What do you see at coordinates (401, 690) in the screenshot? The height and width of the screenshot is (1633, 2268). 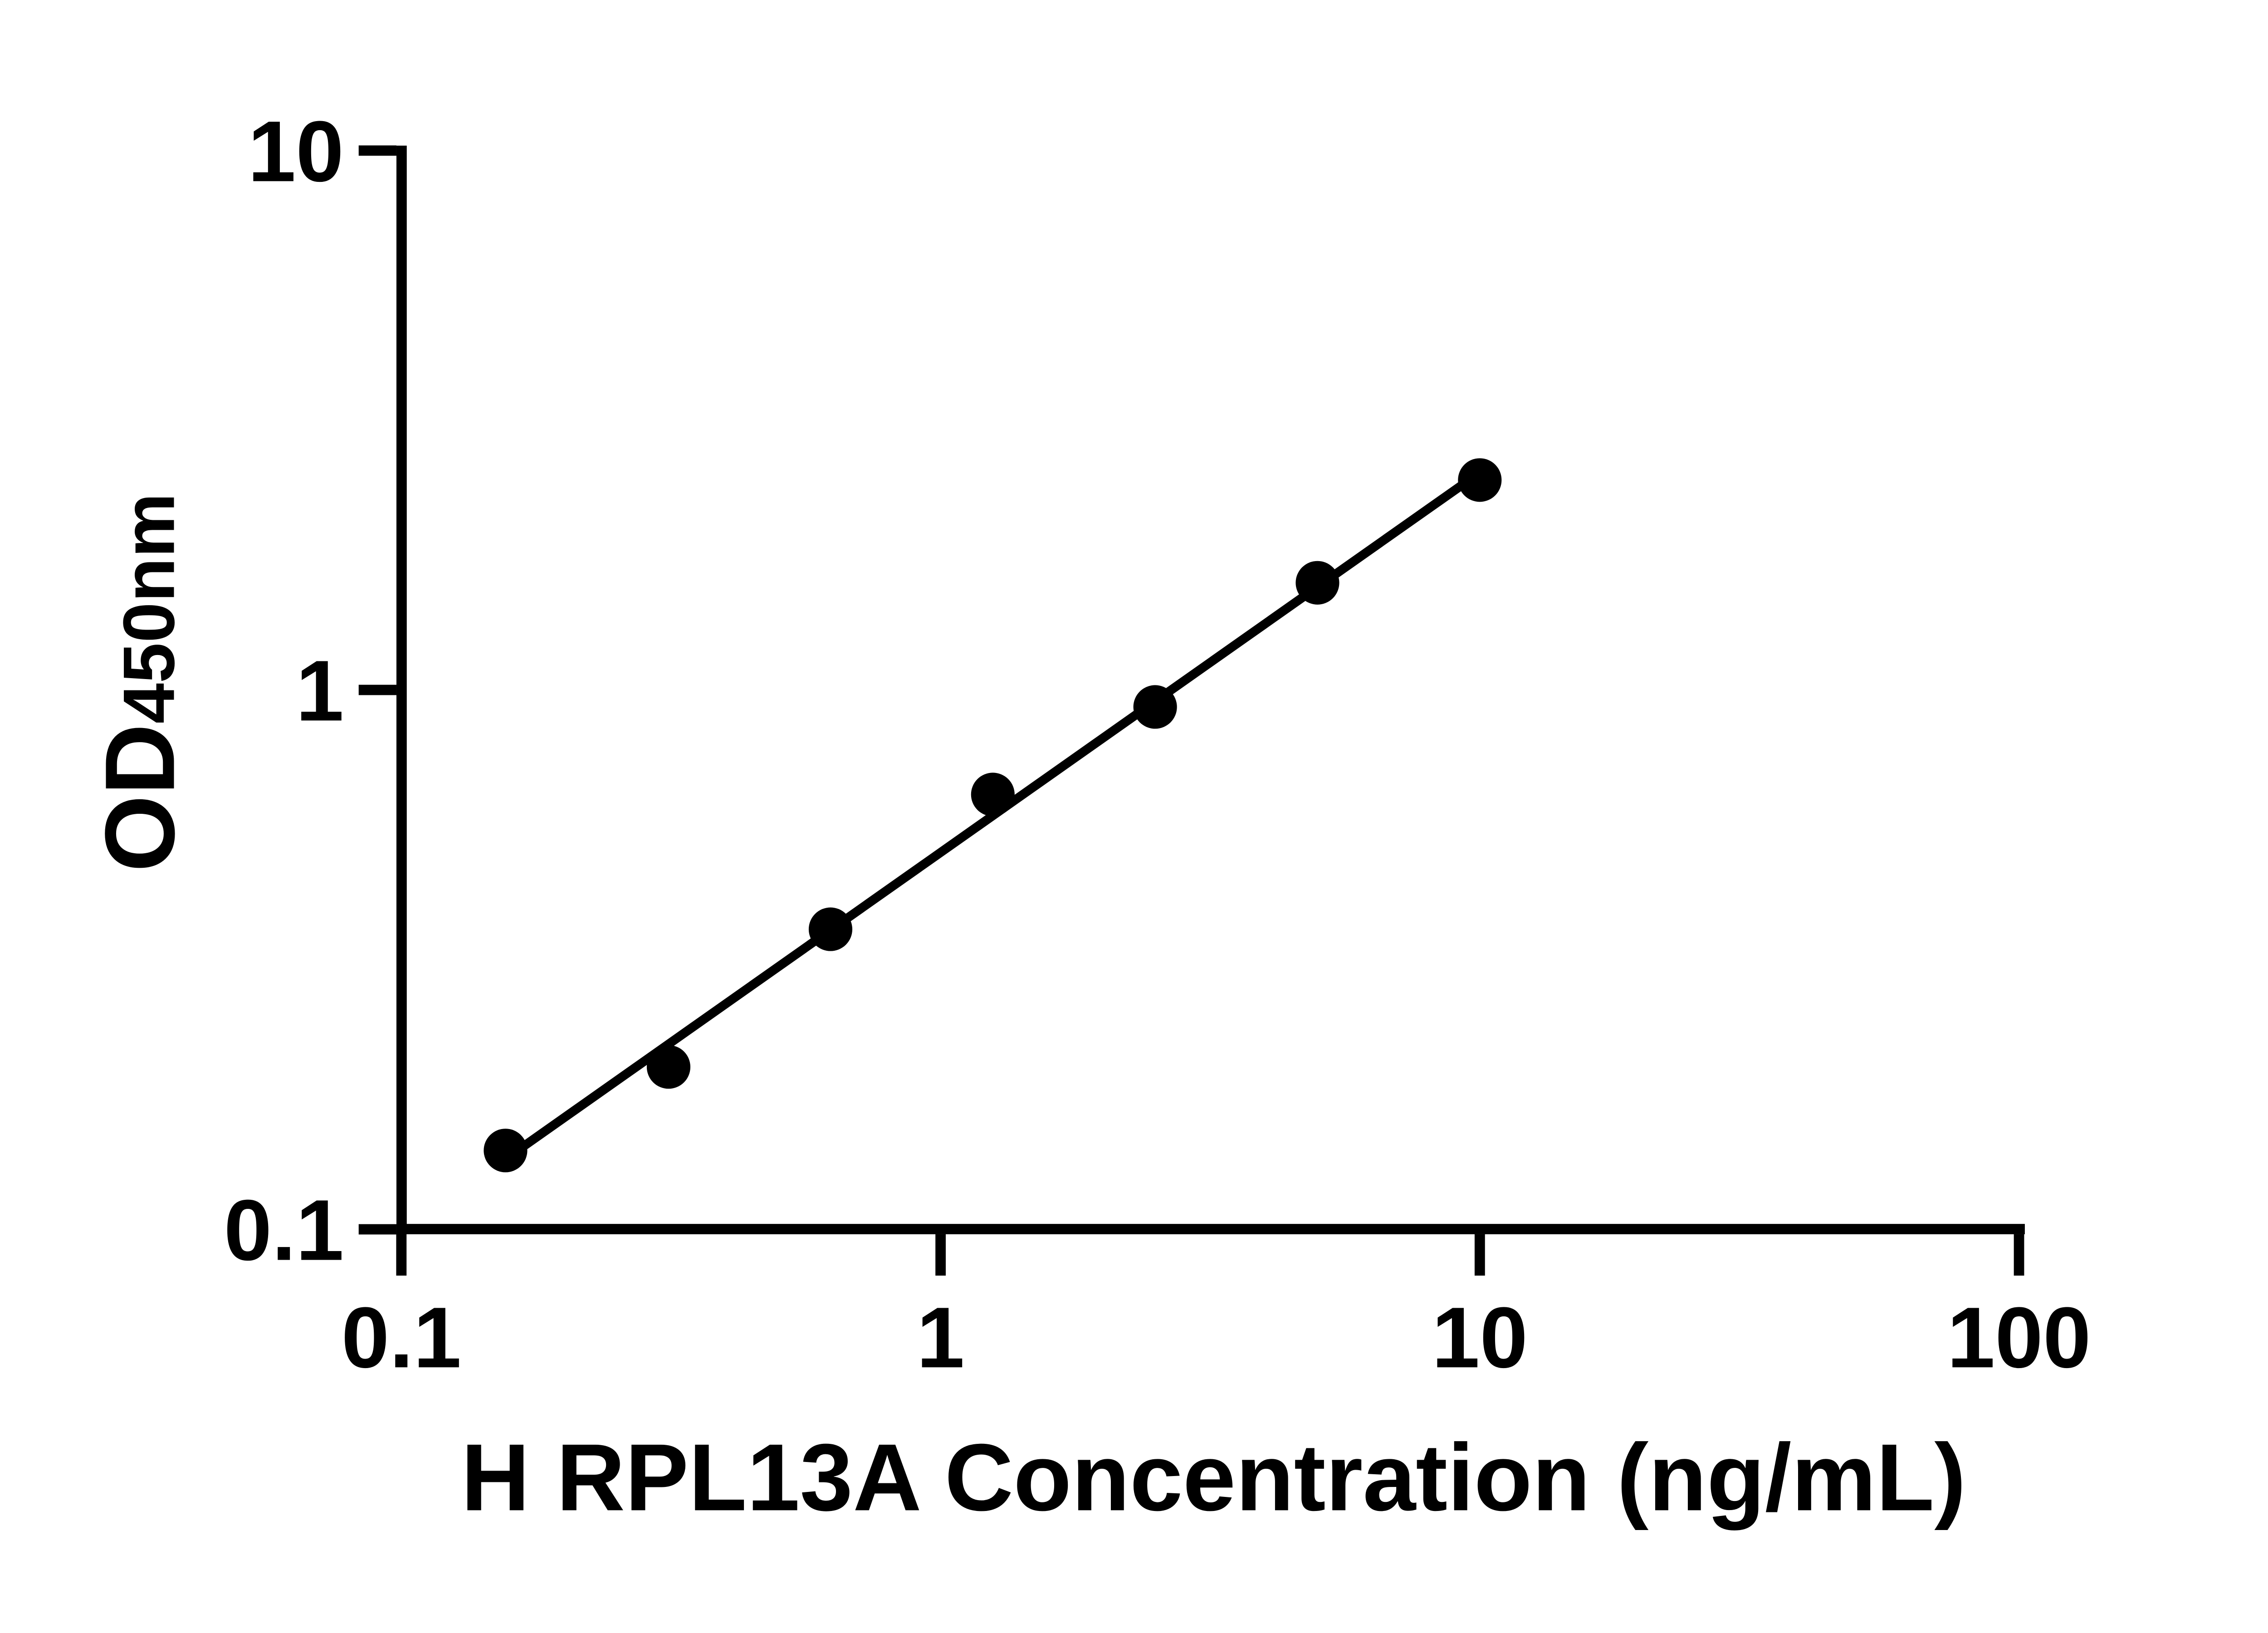 I see `y-axis-line` at bounding box center [401, 690].